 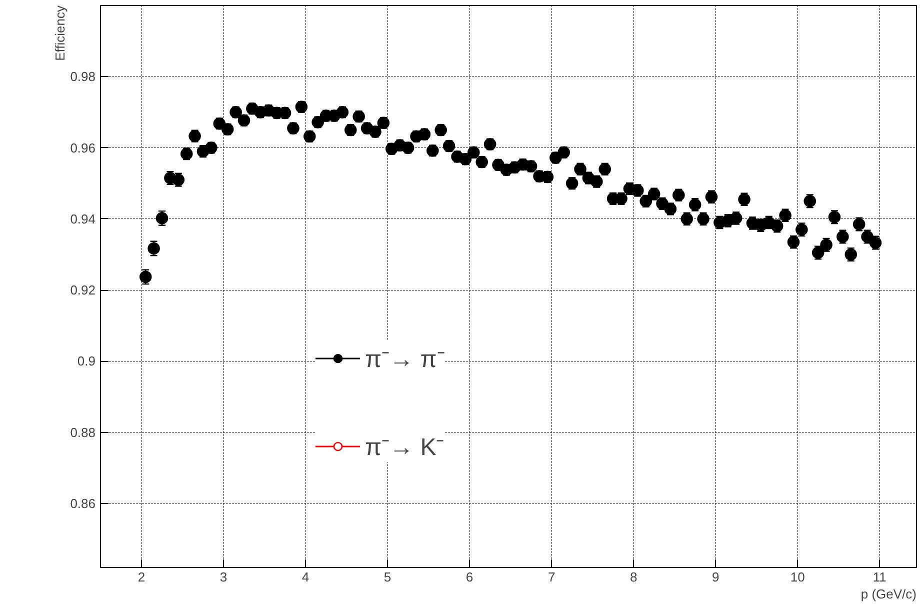 I want to click on legend-label: π⁻→ K⁻, so click(x=404, y=447).